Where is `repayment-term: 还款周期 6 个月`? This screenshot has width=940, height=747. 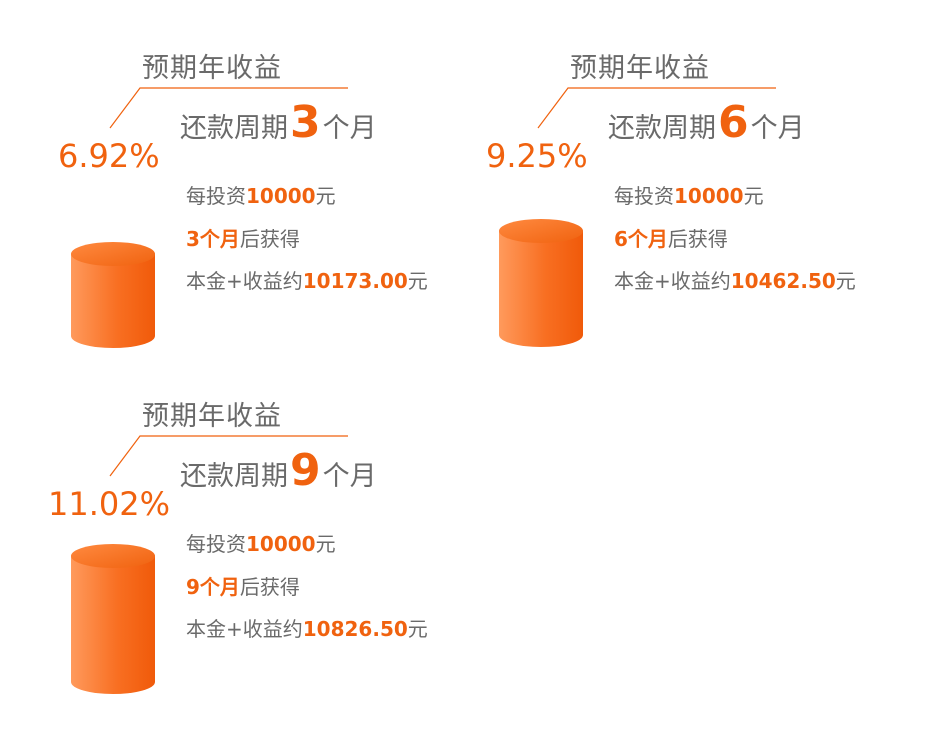 repayment-term: 还款周期 6 个月 is located at coordinates (706, 123).